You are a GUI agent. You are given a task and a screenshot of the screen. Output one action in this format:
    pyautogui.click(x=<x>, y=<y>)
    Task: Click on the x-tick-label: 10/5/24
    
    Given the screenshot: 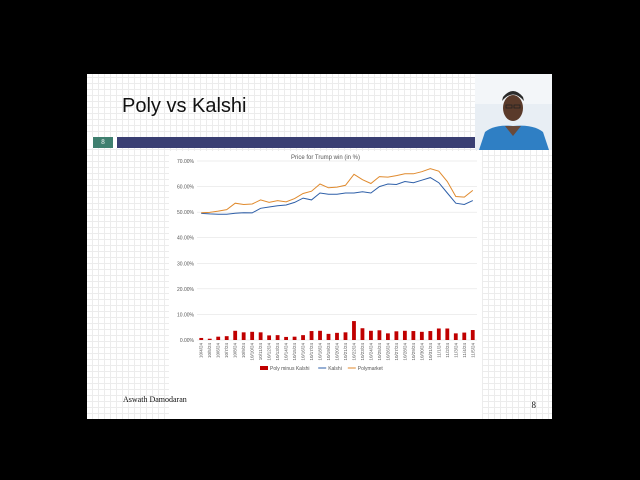 What is the action you would take?
    pyautogui.click(x=209, y=351)
    